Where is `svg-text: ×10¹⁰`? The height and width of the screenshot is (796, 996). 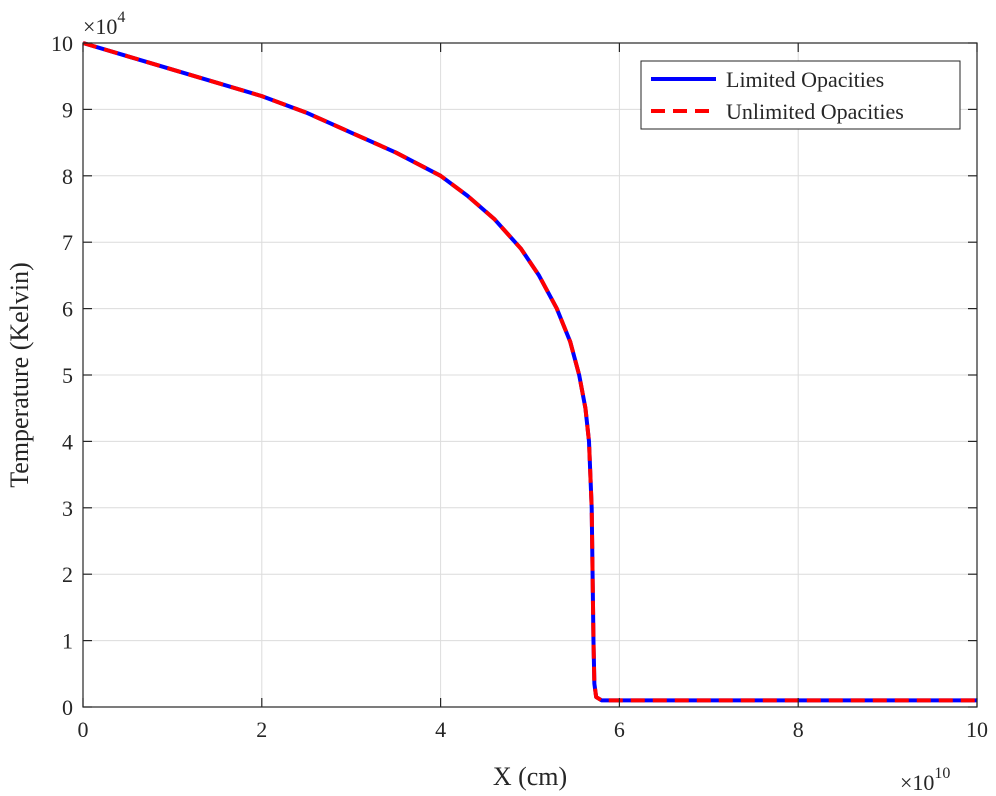 svg-text: ×10¹⁰ is located at coordinates (925, 780).